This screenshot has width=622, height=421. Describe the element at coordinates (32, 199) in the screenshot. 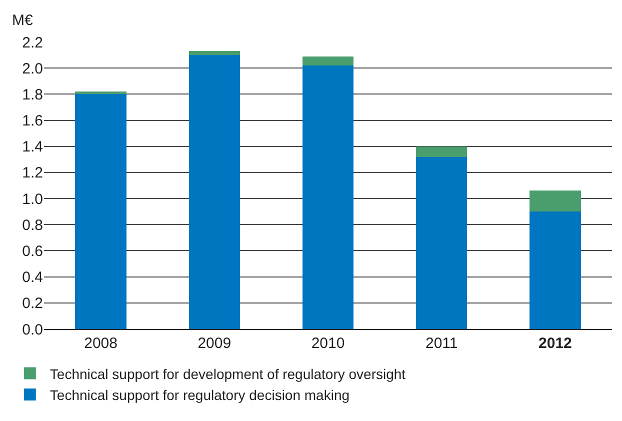

I see `y-tick-label: 1.0` at that location.